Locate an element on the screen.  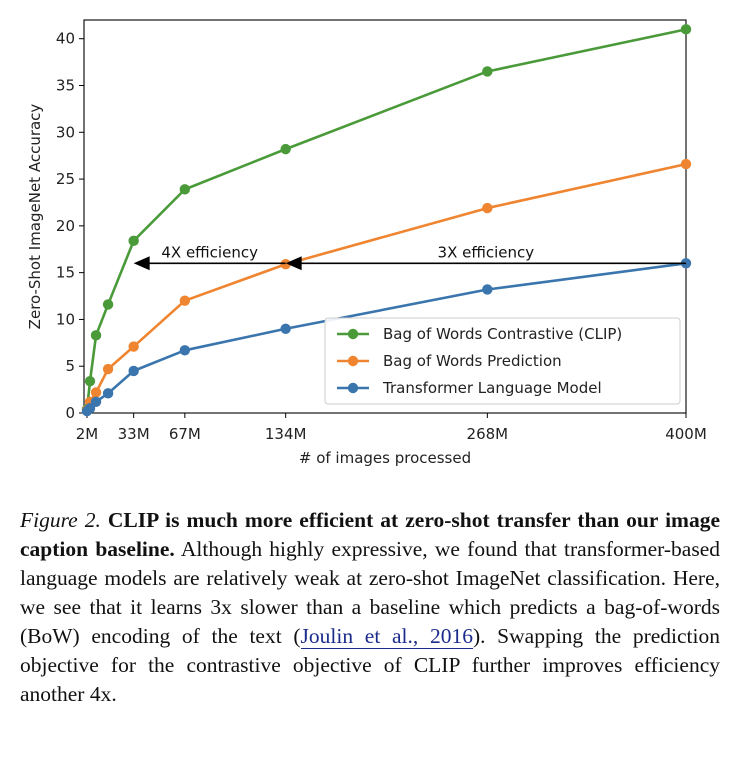
legend-box is located at coordinates (502, 361).